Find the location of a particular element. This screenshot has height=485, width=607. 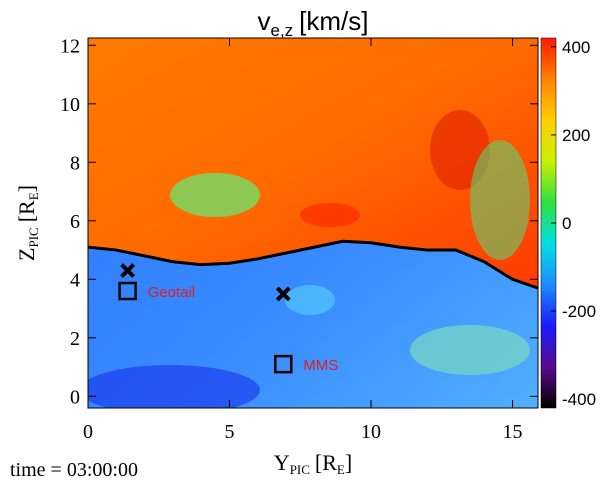

label-main: Y is located at coordinates (282, 462).